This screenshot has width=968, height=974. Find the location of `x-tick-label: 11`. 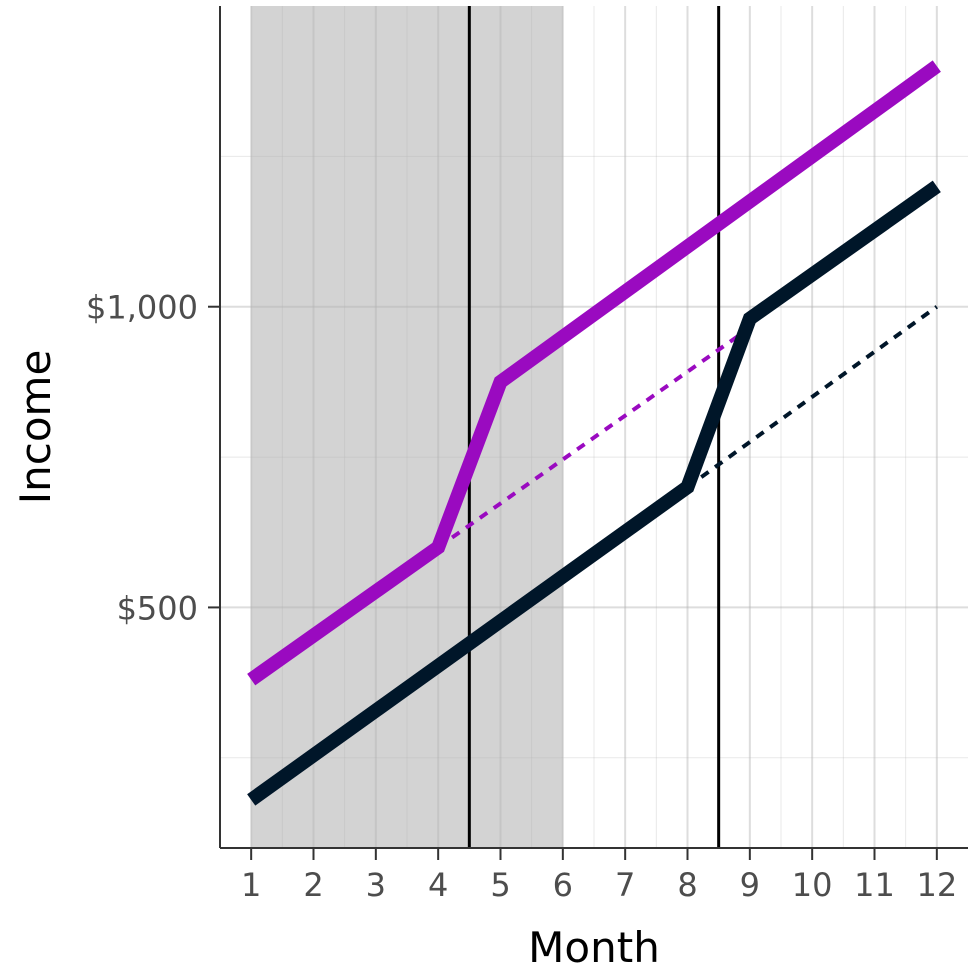

x-tick-label: 11 is located at coordinates (874, 885).